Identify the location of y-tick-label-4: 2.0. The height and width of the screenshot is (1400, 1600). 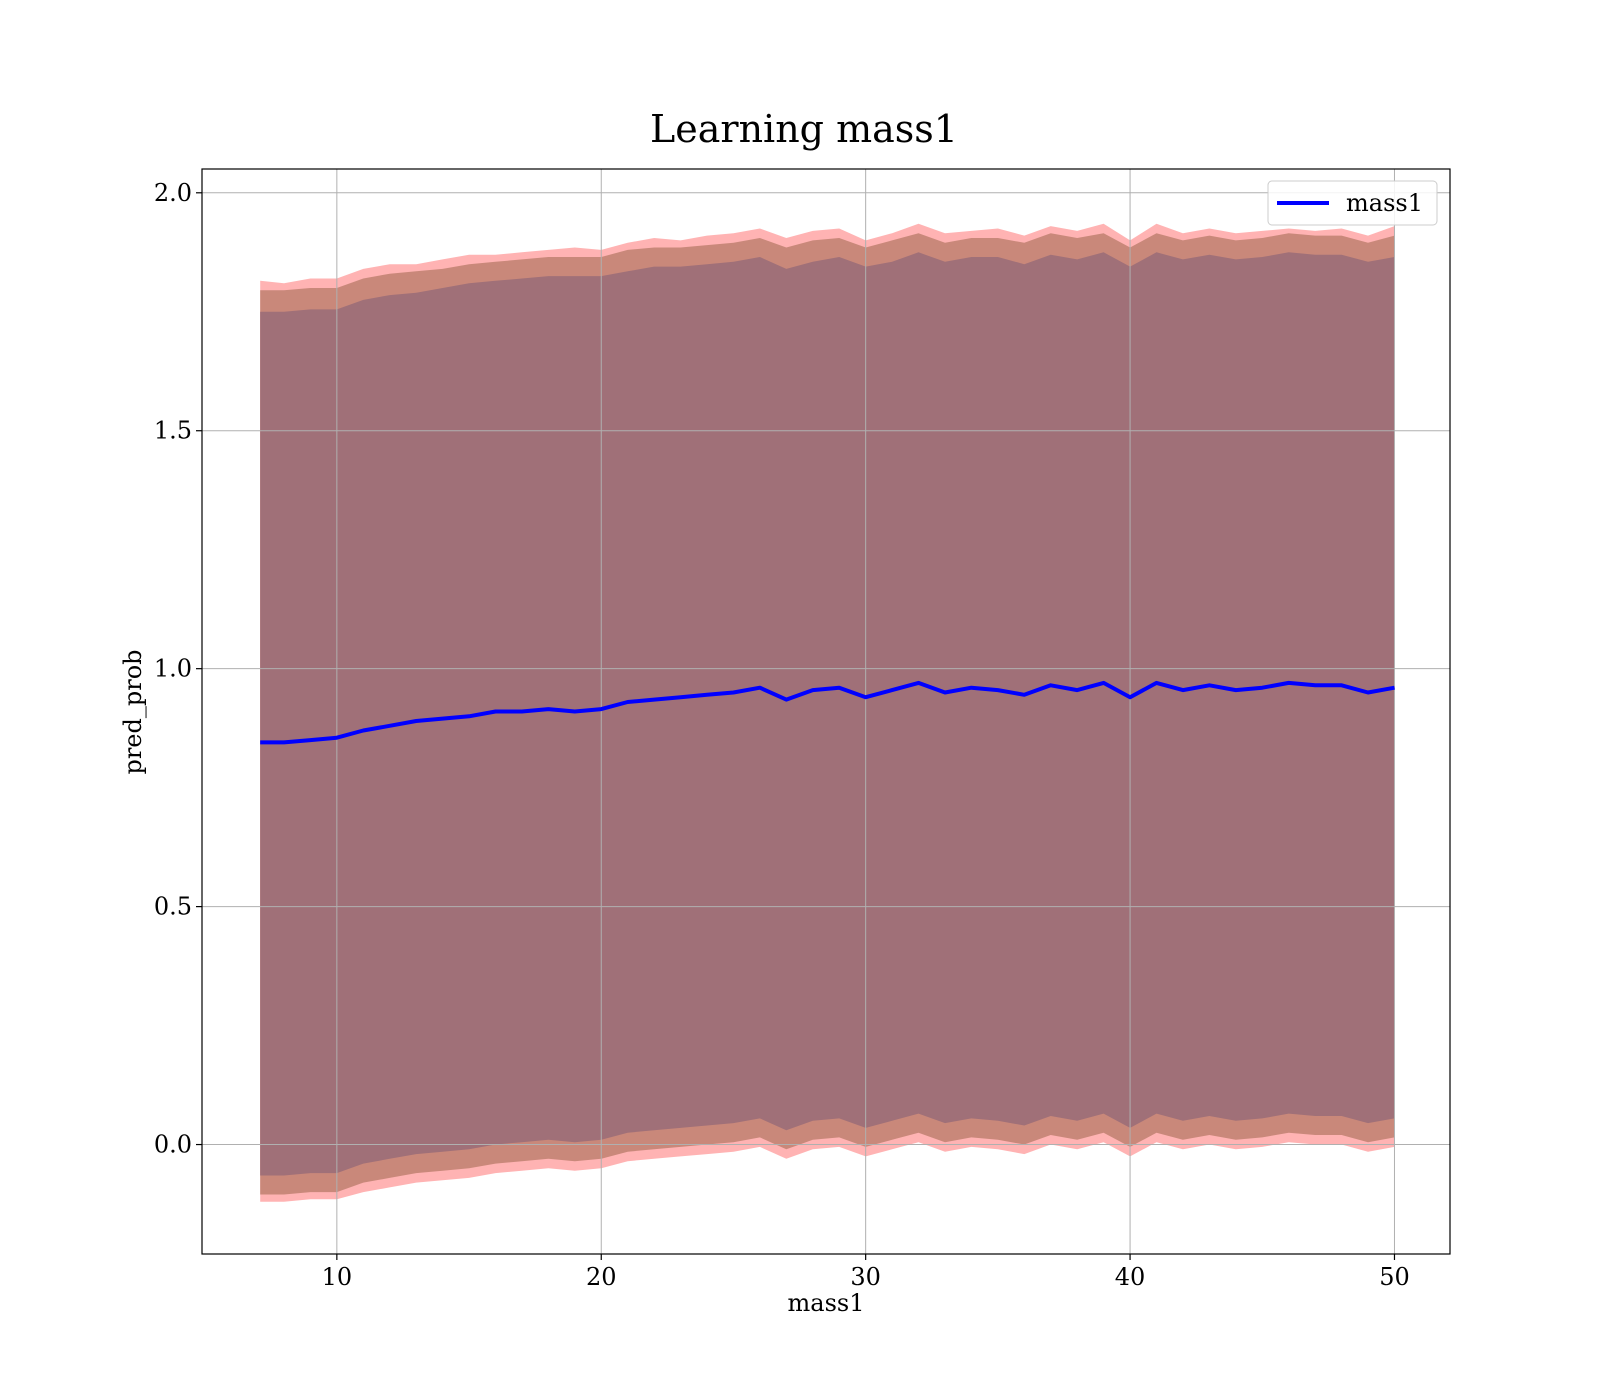
(173, 193).